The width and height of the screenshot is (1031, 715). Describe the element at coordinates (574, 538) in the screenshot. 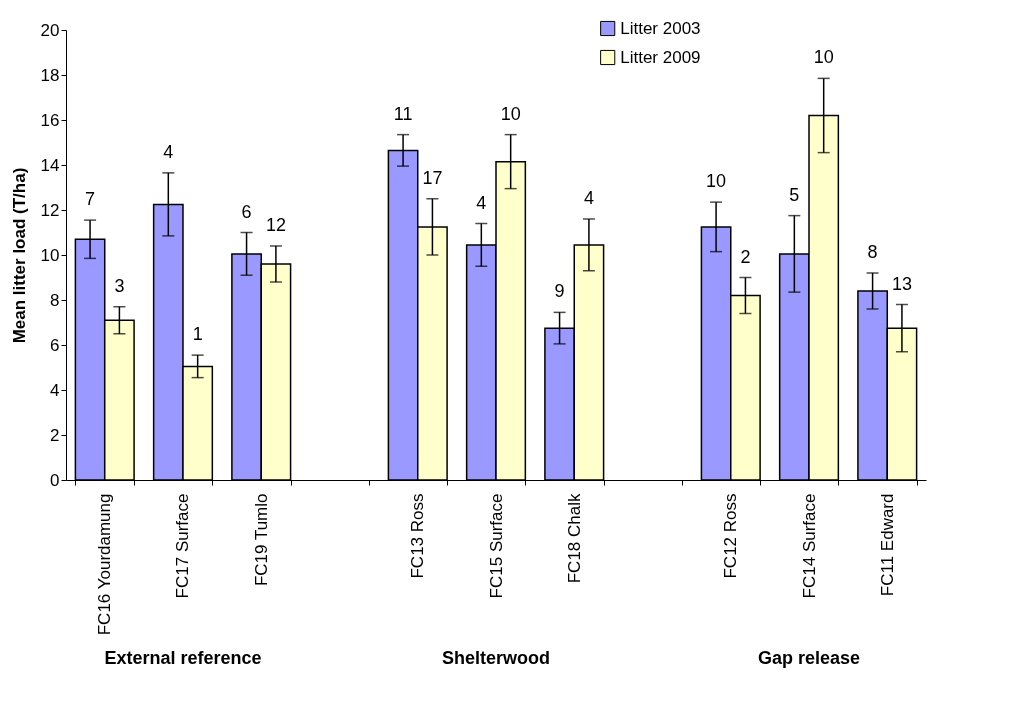

I see `x-tick-label: FC18 Chalk` at that location.